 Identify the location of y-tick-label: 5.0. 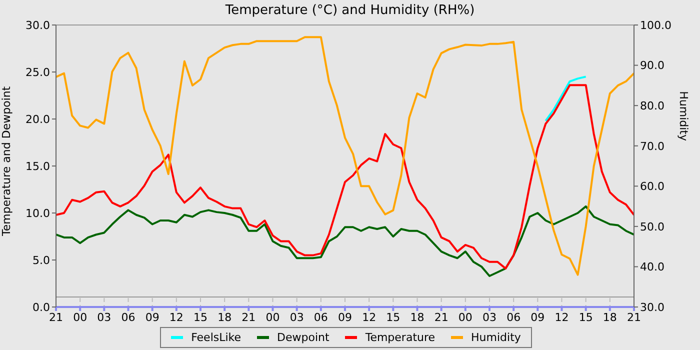
(41, 260).